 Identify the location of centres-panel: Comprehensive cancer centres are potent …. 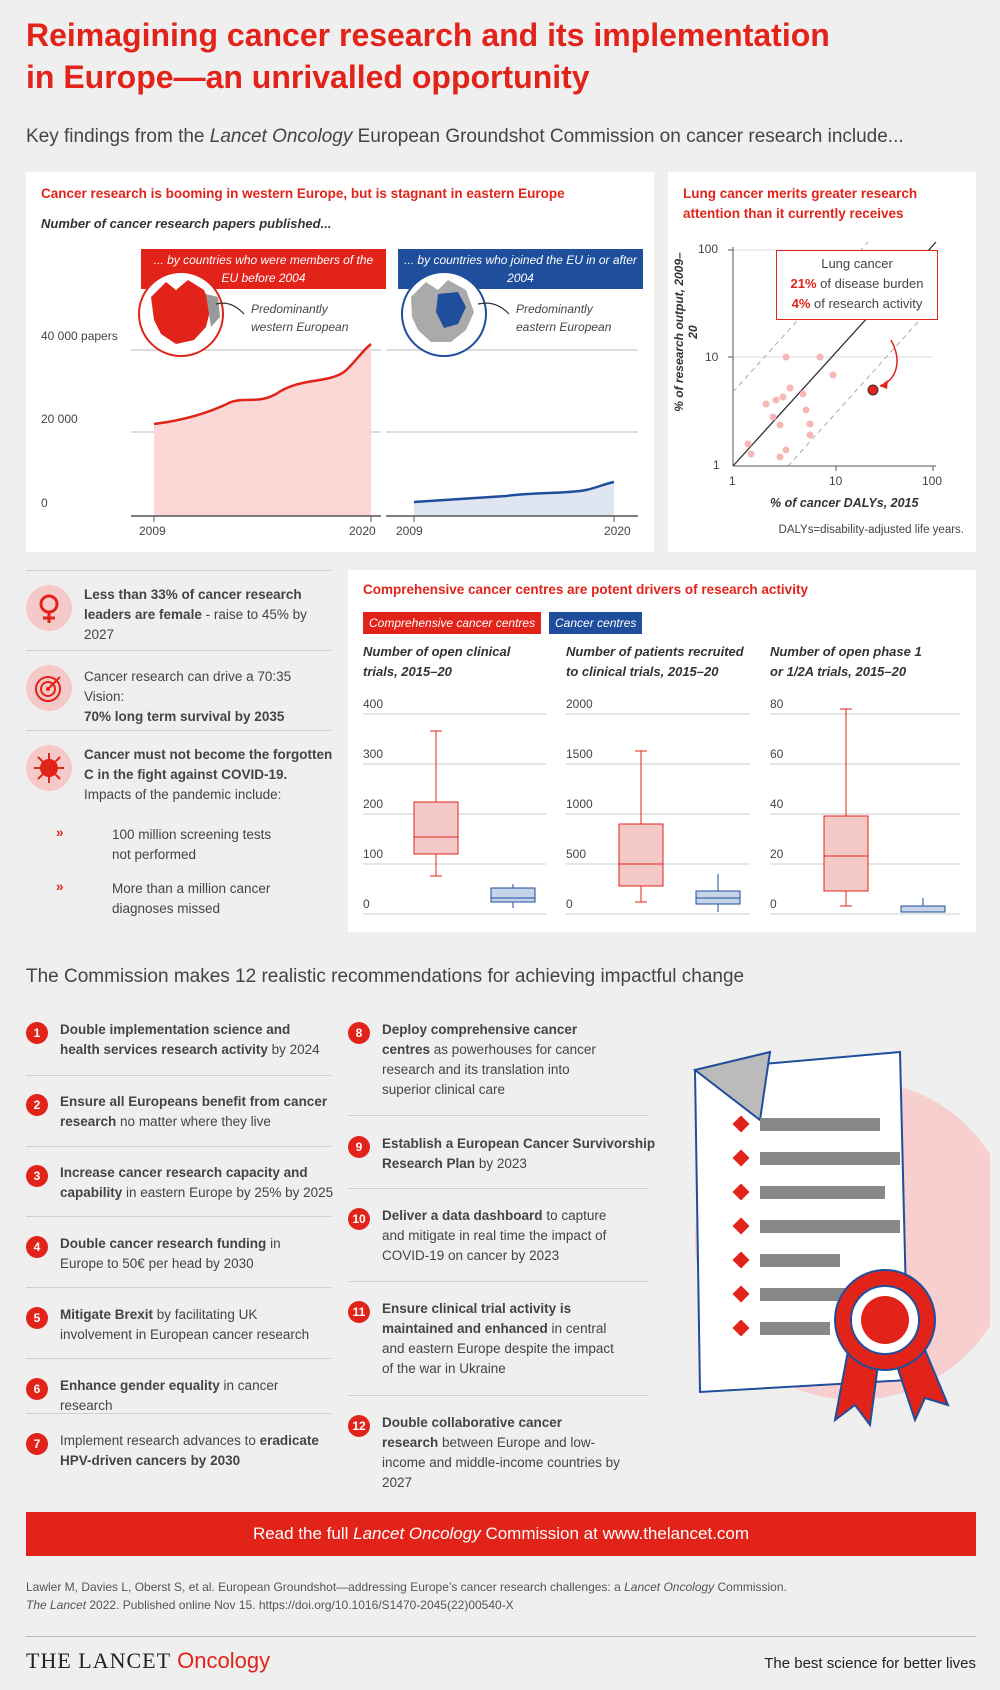
(662, 751).